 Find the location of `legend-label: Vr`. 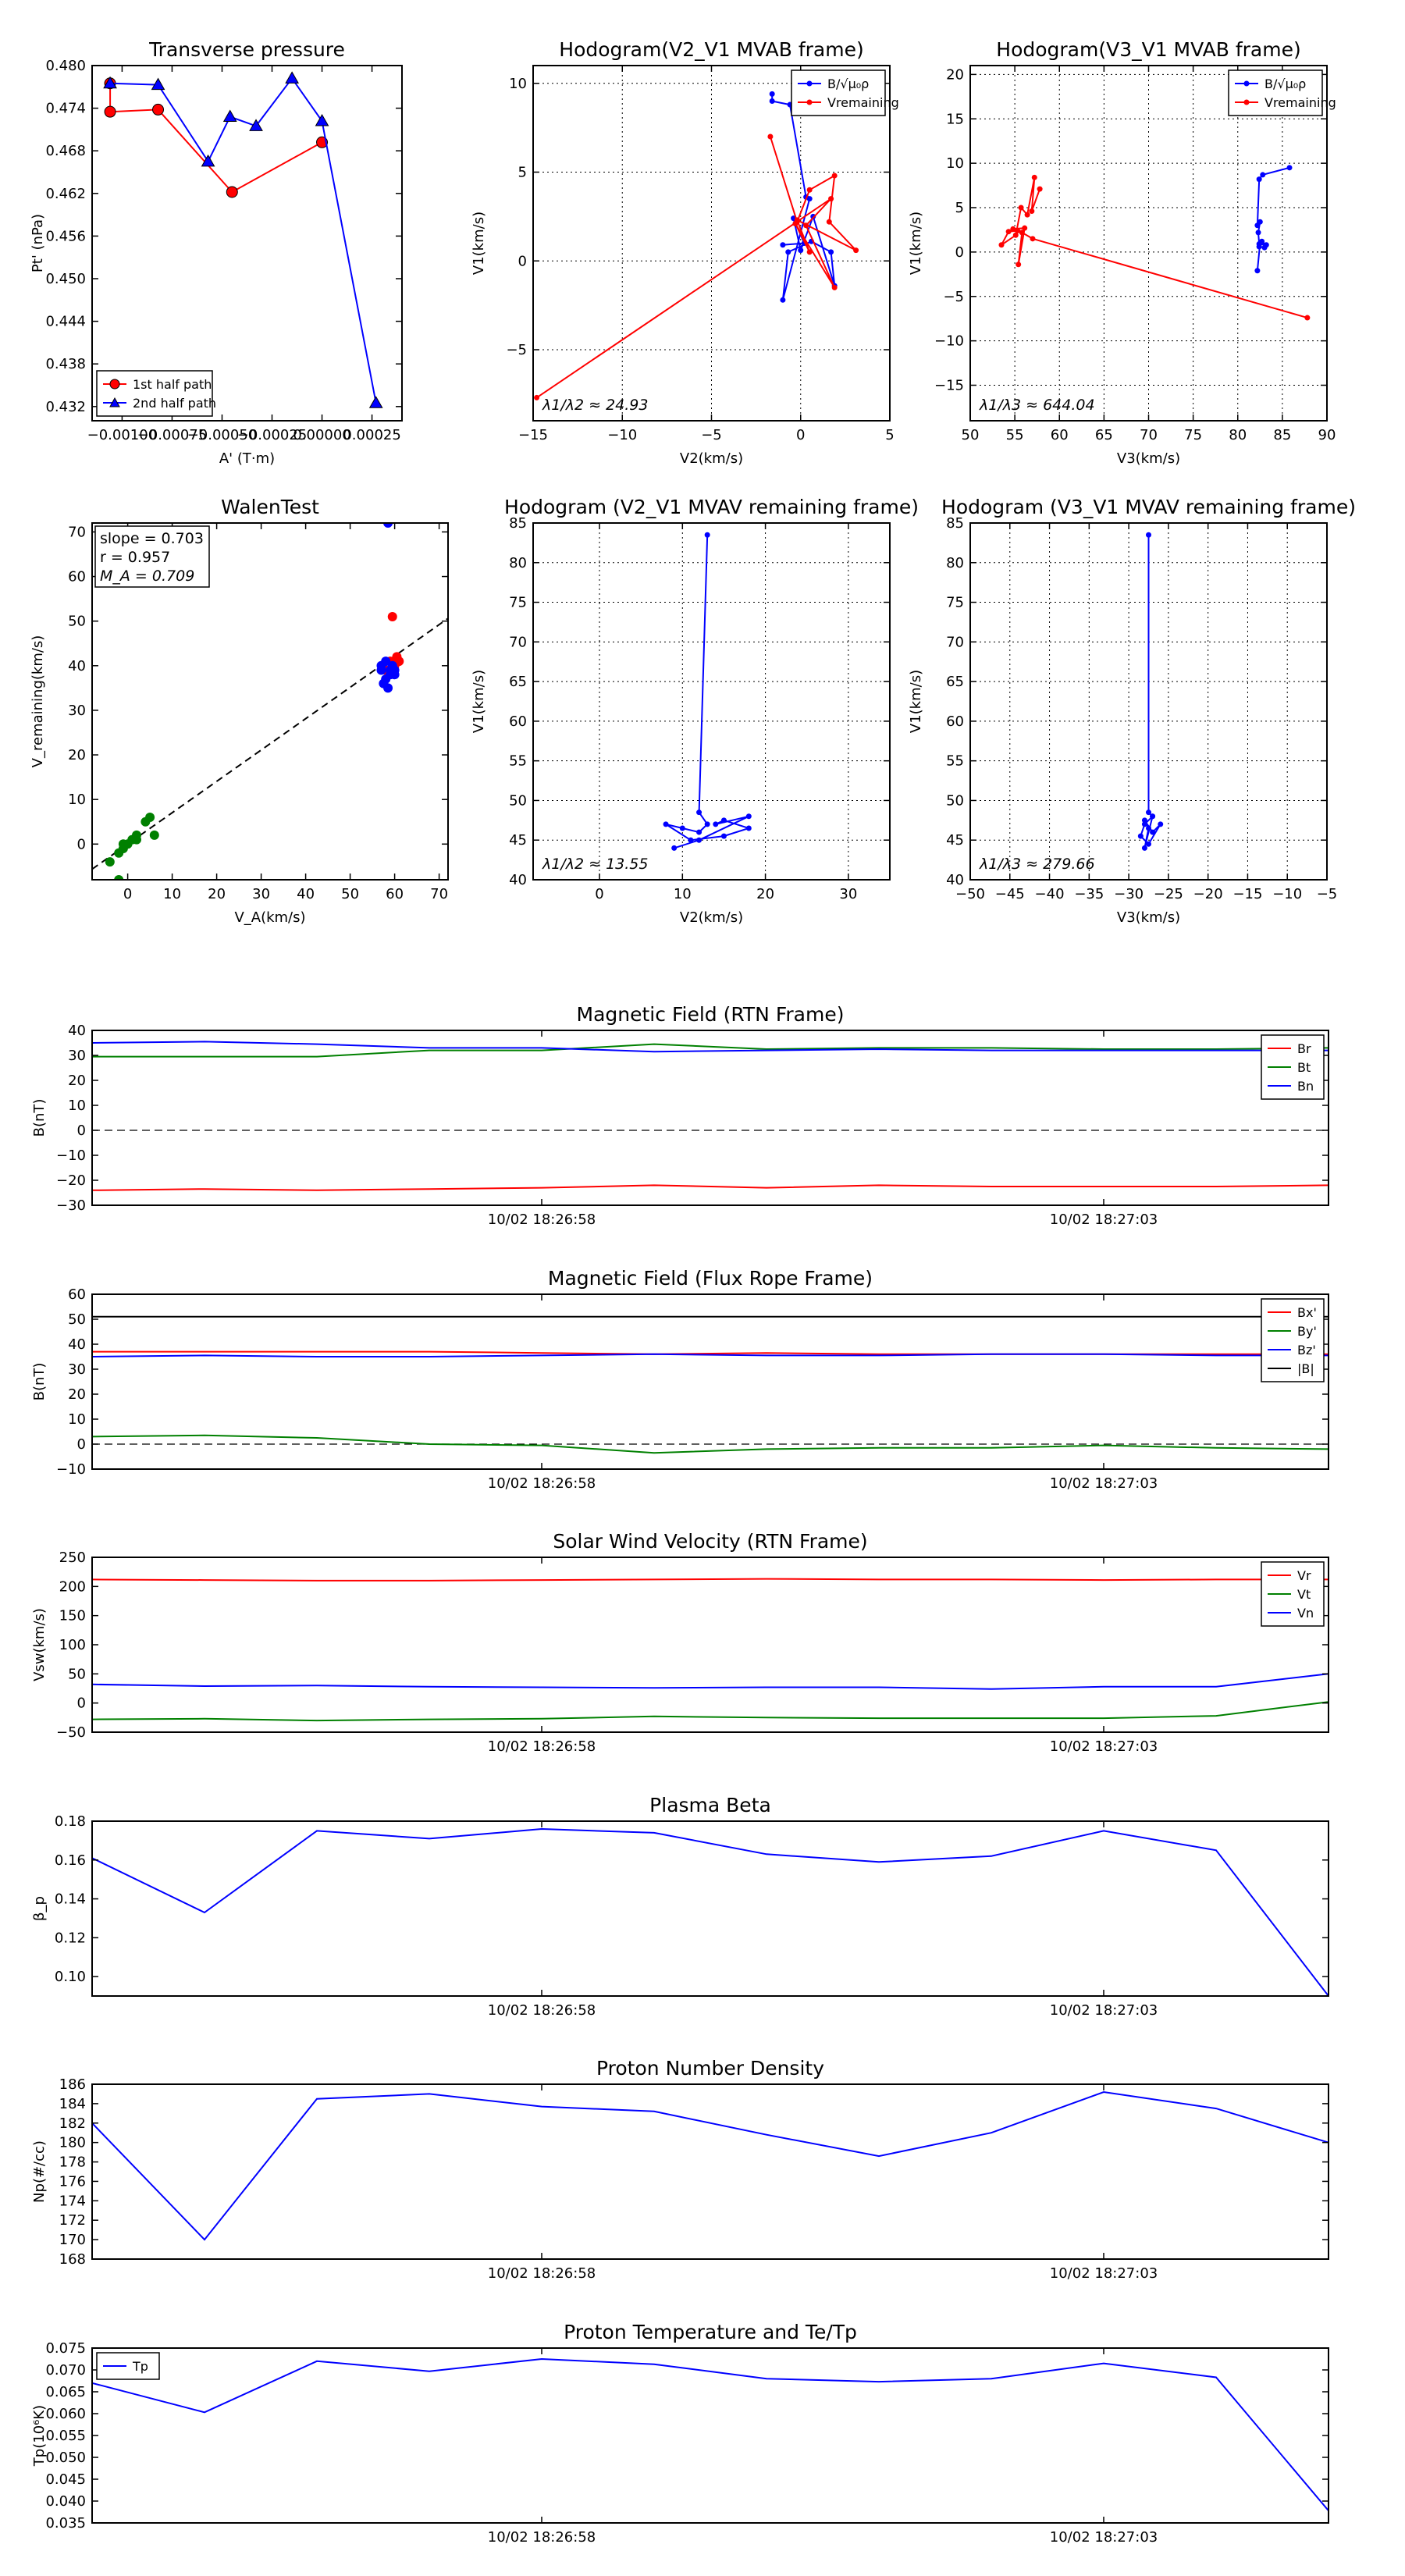

legend-label: Vr is located at coordinates (1304, 1575).